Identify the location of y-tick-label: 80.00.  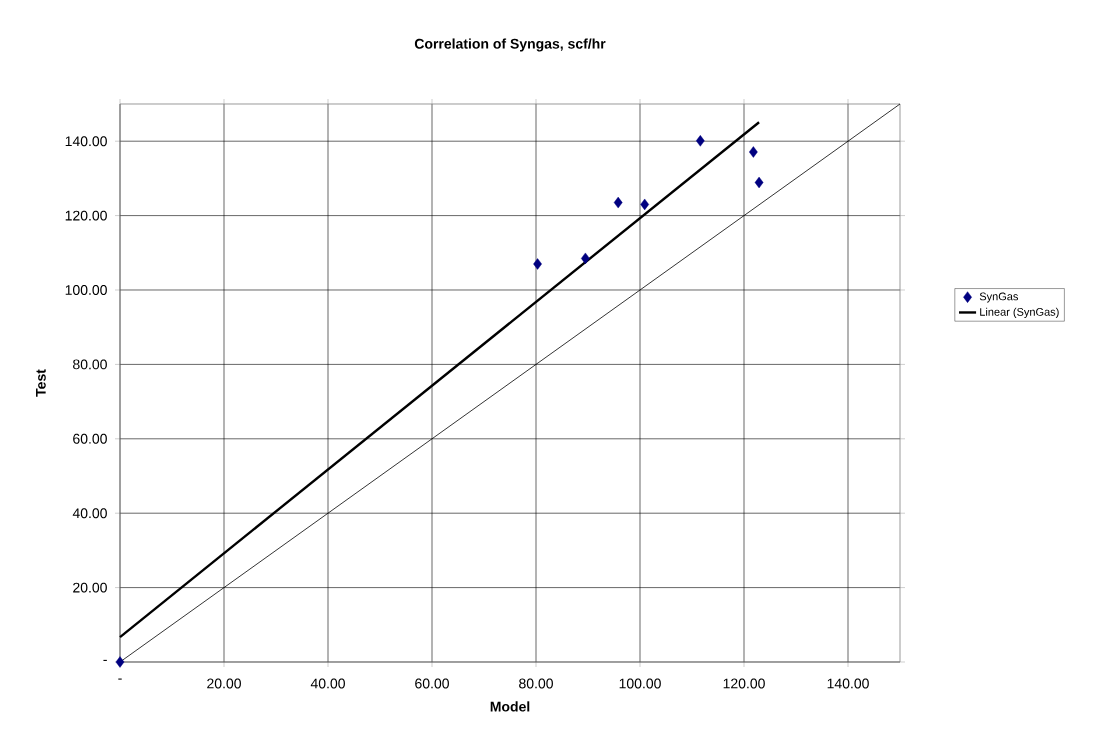
(90, 364).